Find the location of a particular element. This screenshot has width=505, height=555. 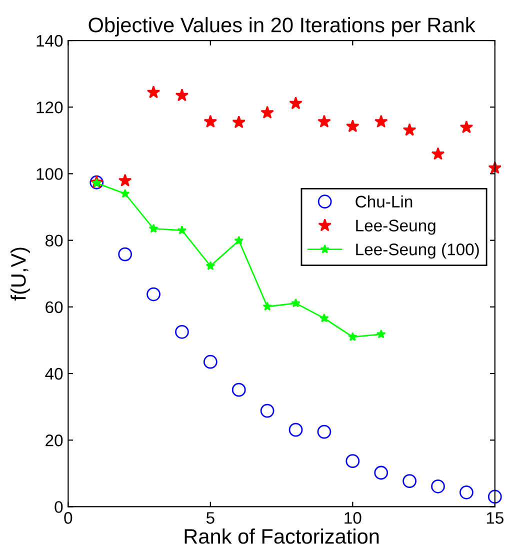

y-axis-title: f(U,V) is located at coordinates (20, 274).